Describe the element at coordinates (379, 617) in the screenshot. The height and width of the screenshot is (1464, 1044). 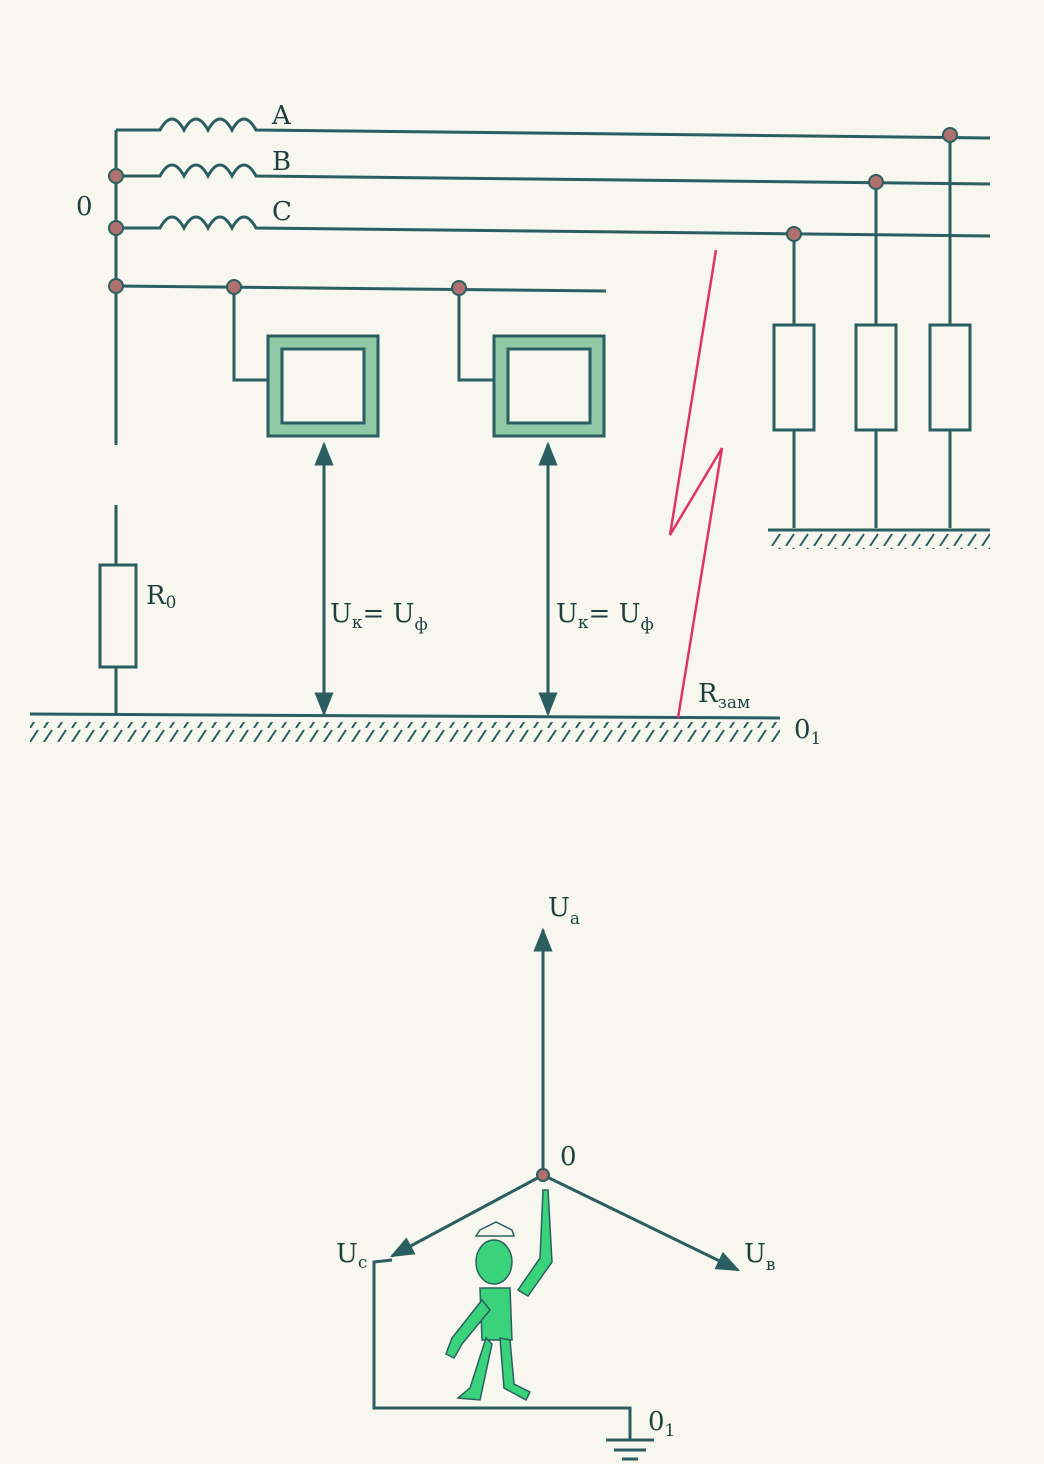
I see `touch-voltage-label-1: Uк= Uф` at that location.